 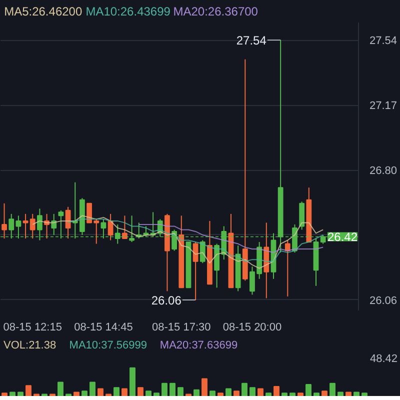 What do you see at coordinates (166, 300) in the screenshot?
I see `annotation: 26.06` at bounding box center [166, 300].